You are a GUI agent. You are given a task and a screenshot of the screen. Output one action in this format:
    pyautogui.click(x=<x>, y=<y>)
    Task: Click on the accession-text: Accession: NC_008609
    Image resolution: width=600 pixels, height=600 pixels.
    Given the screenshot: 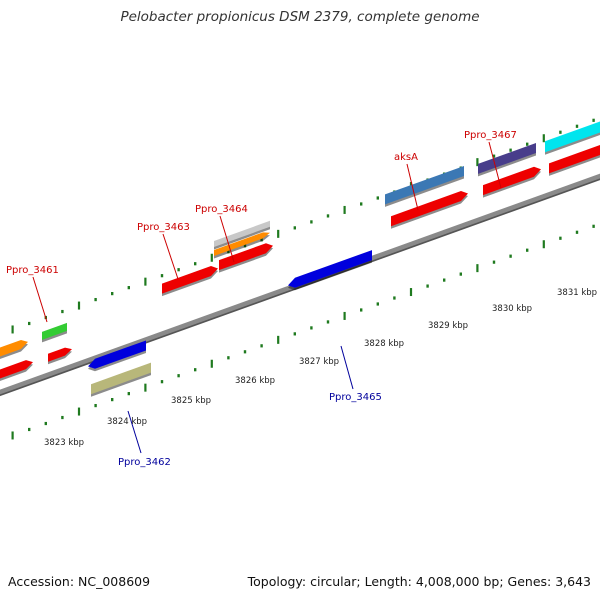 What is the action you would take?
    pyautogui.click(x=79, y=581)
    